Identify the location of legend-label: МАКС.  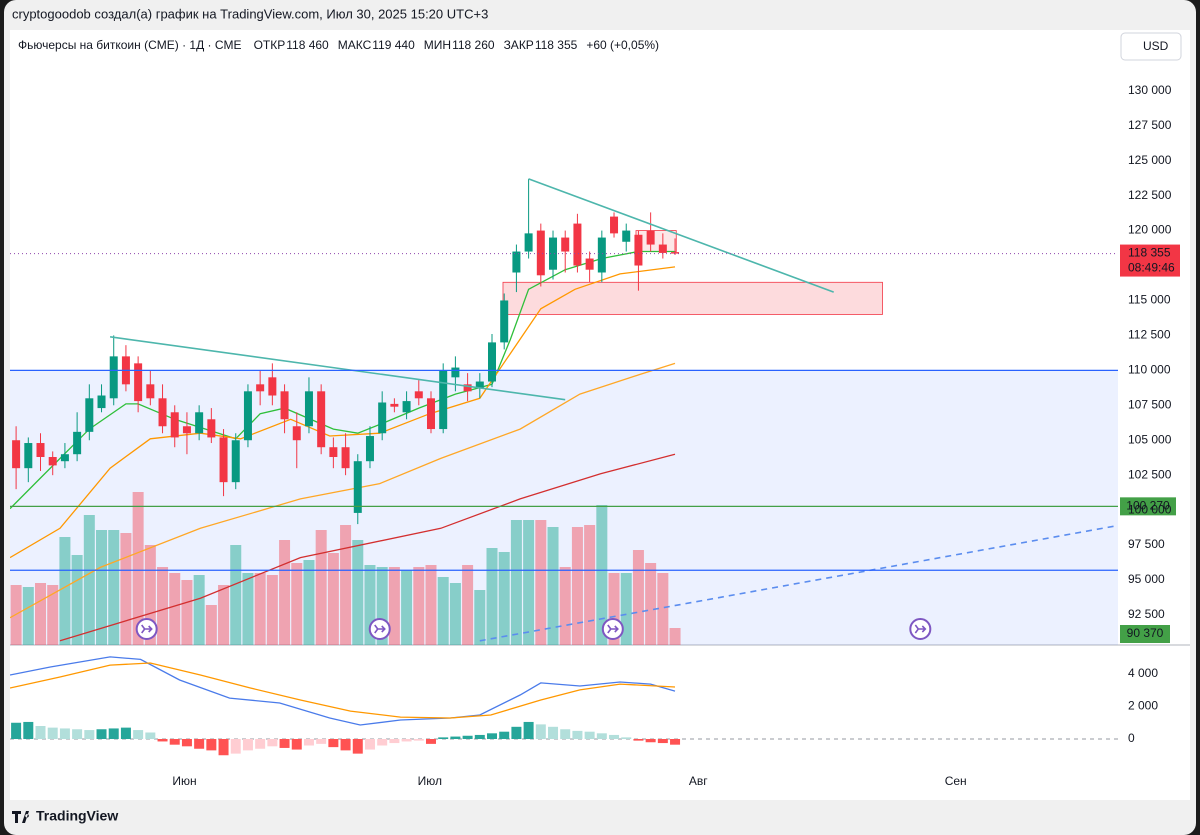
(355, 45).